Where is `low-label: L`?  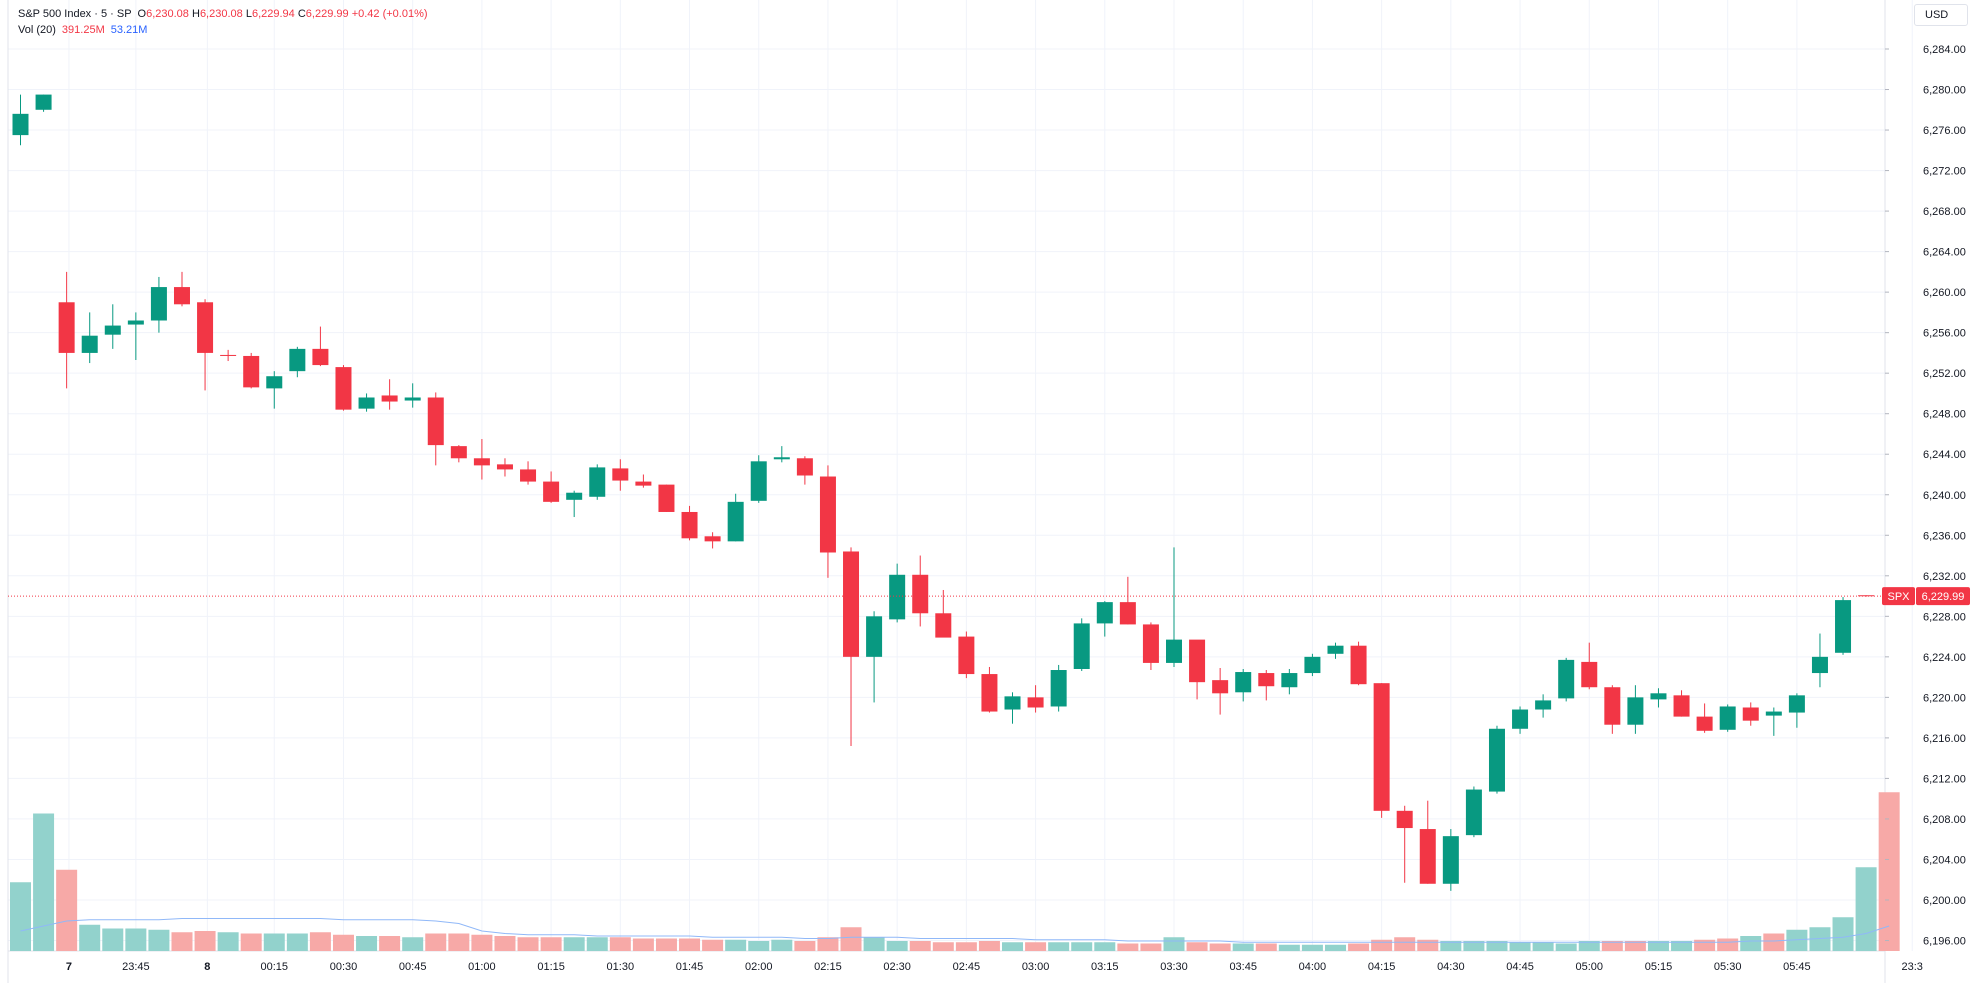
low-label: L is located at coordinates (248, 14).